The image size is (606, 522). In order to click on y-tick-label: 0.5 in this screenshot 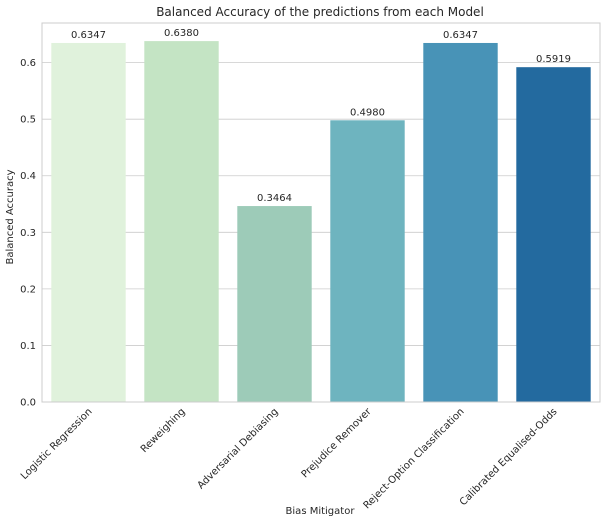, I will do `click(28, 120)`.